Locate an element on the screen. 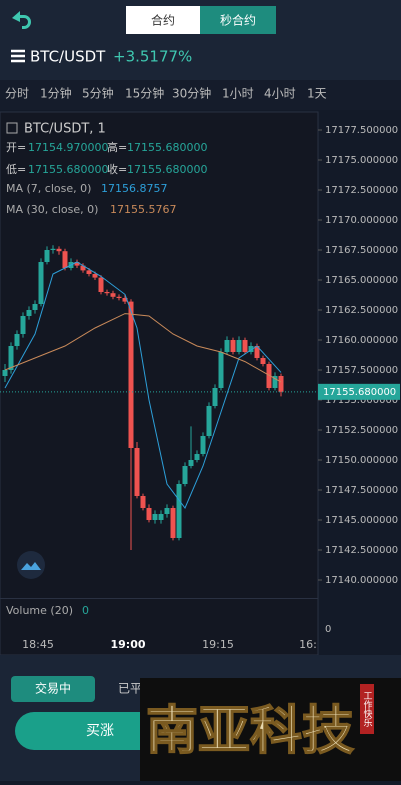 The height and width of the screenshot is (785, 401). tab-label: 合约 is located at coordinates (163, 20).